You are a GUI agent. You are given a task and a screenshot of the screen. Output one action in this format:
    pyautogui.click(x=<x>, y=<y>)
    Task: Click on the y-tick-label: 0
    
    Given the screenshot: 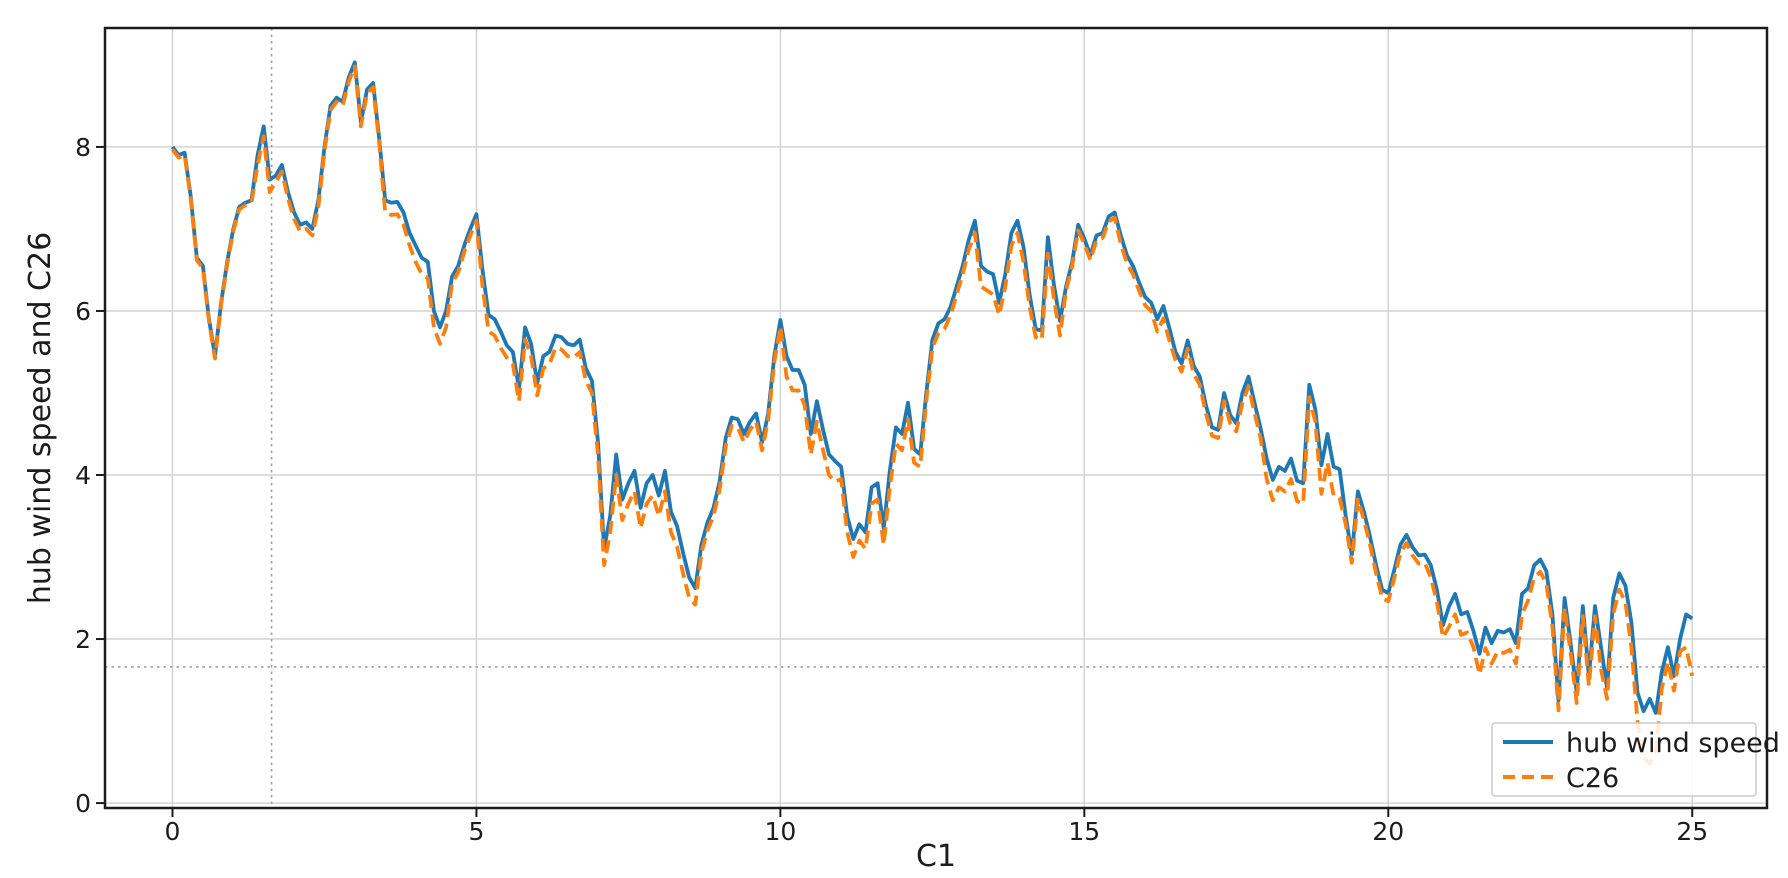 What is the action you would take?
    pyautogui.click(x=83, y=803)
    